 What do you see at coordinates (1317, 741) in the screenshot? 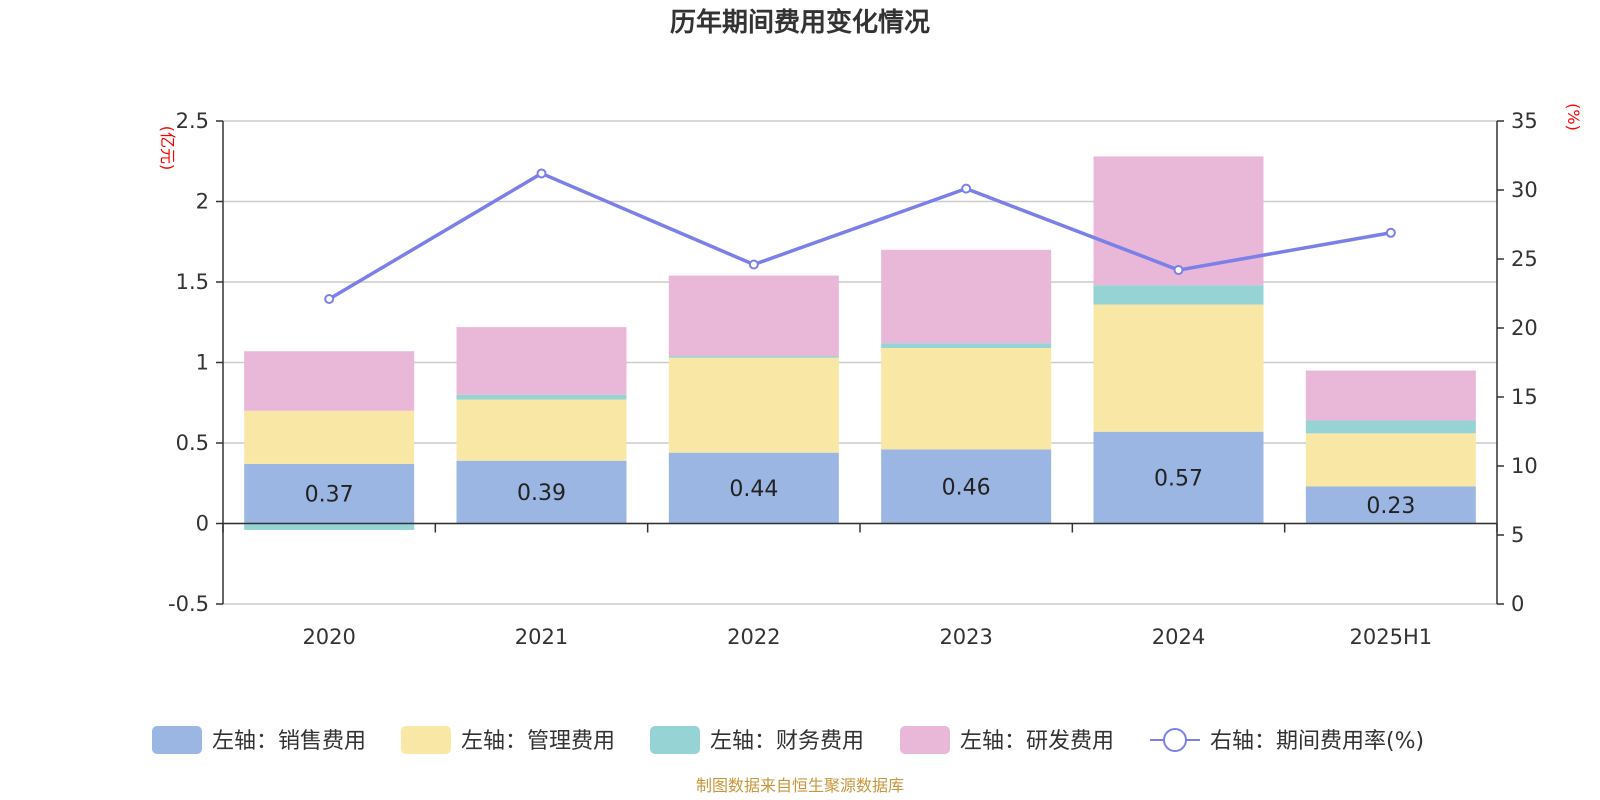
I see `legend-label: 右轴：期间费用率(%)` at bounding box center [1317, 741].